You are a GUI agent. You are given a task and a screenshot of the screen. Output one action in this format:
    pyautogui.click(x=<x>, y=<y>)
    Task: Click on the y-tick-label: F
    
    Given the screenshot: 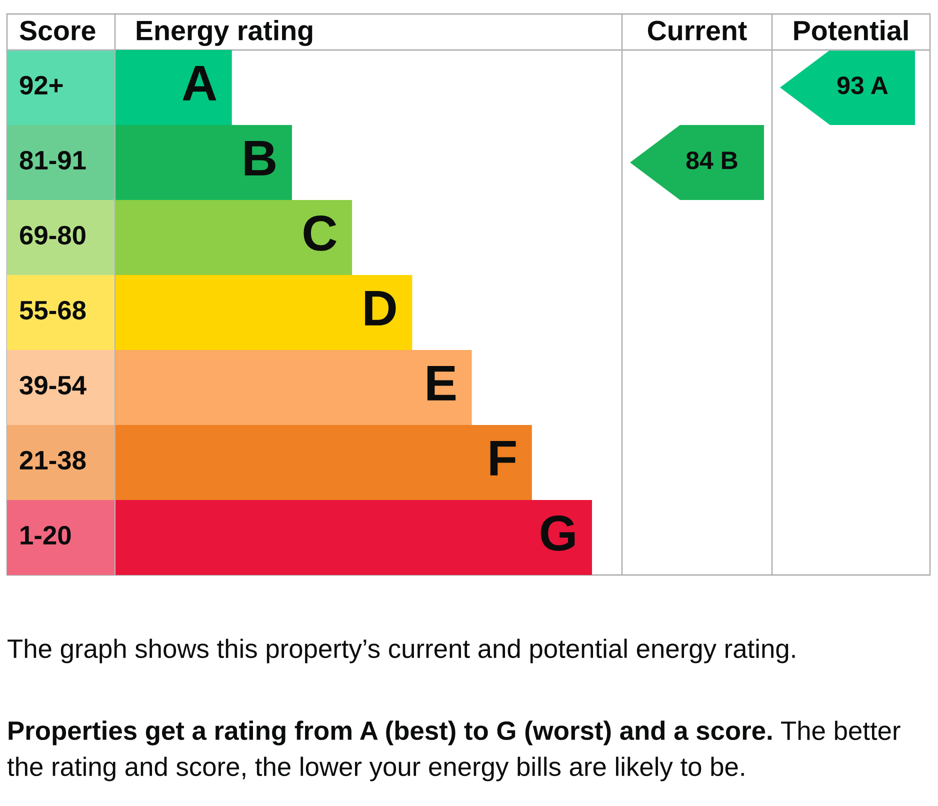 What is the action you would take?
    pyautogui.click(x=503, y=458)
    